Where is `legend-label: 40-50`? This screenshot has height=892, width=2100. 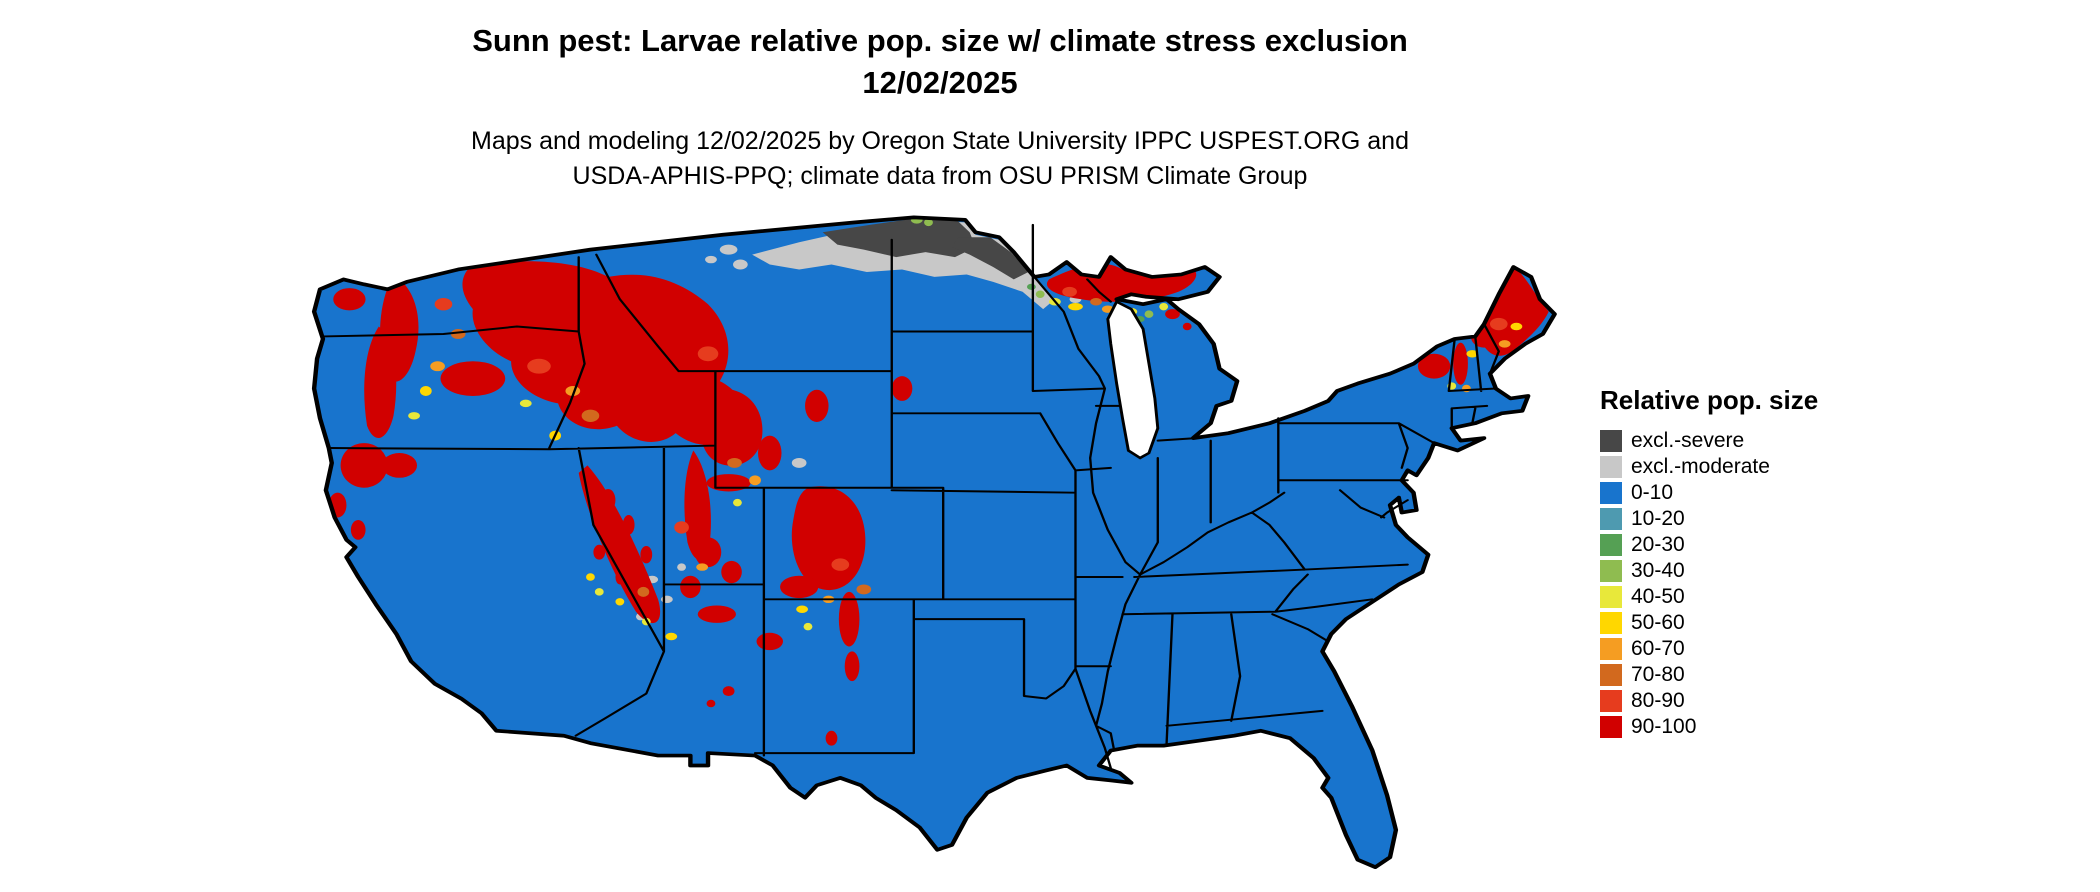
legend-label: 40-50 is located at coordinates (1658, 596).